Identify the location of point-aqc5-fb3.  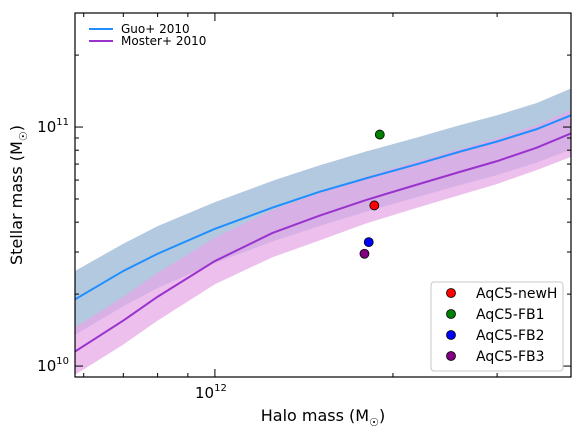
(364, 253).